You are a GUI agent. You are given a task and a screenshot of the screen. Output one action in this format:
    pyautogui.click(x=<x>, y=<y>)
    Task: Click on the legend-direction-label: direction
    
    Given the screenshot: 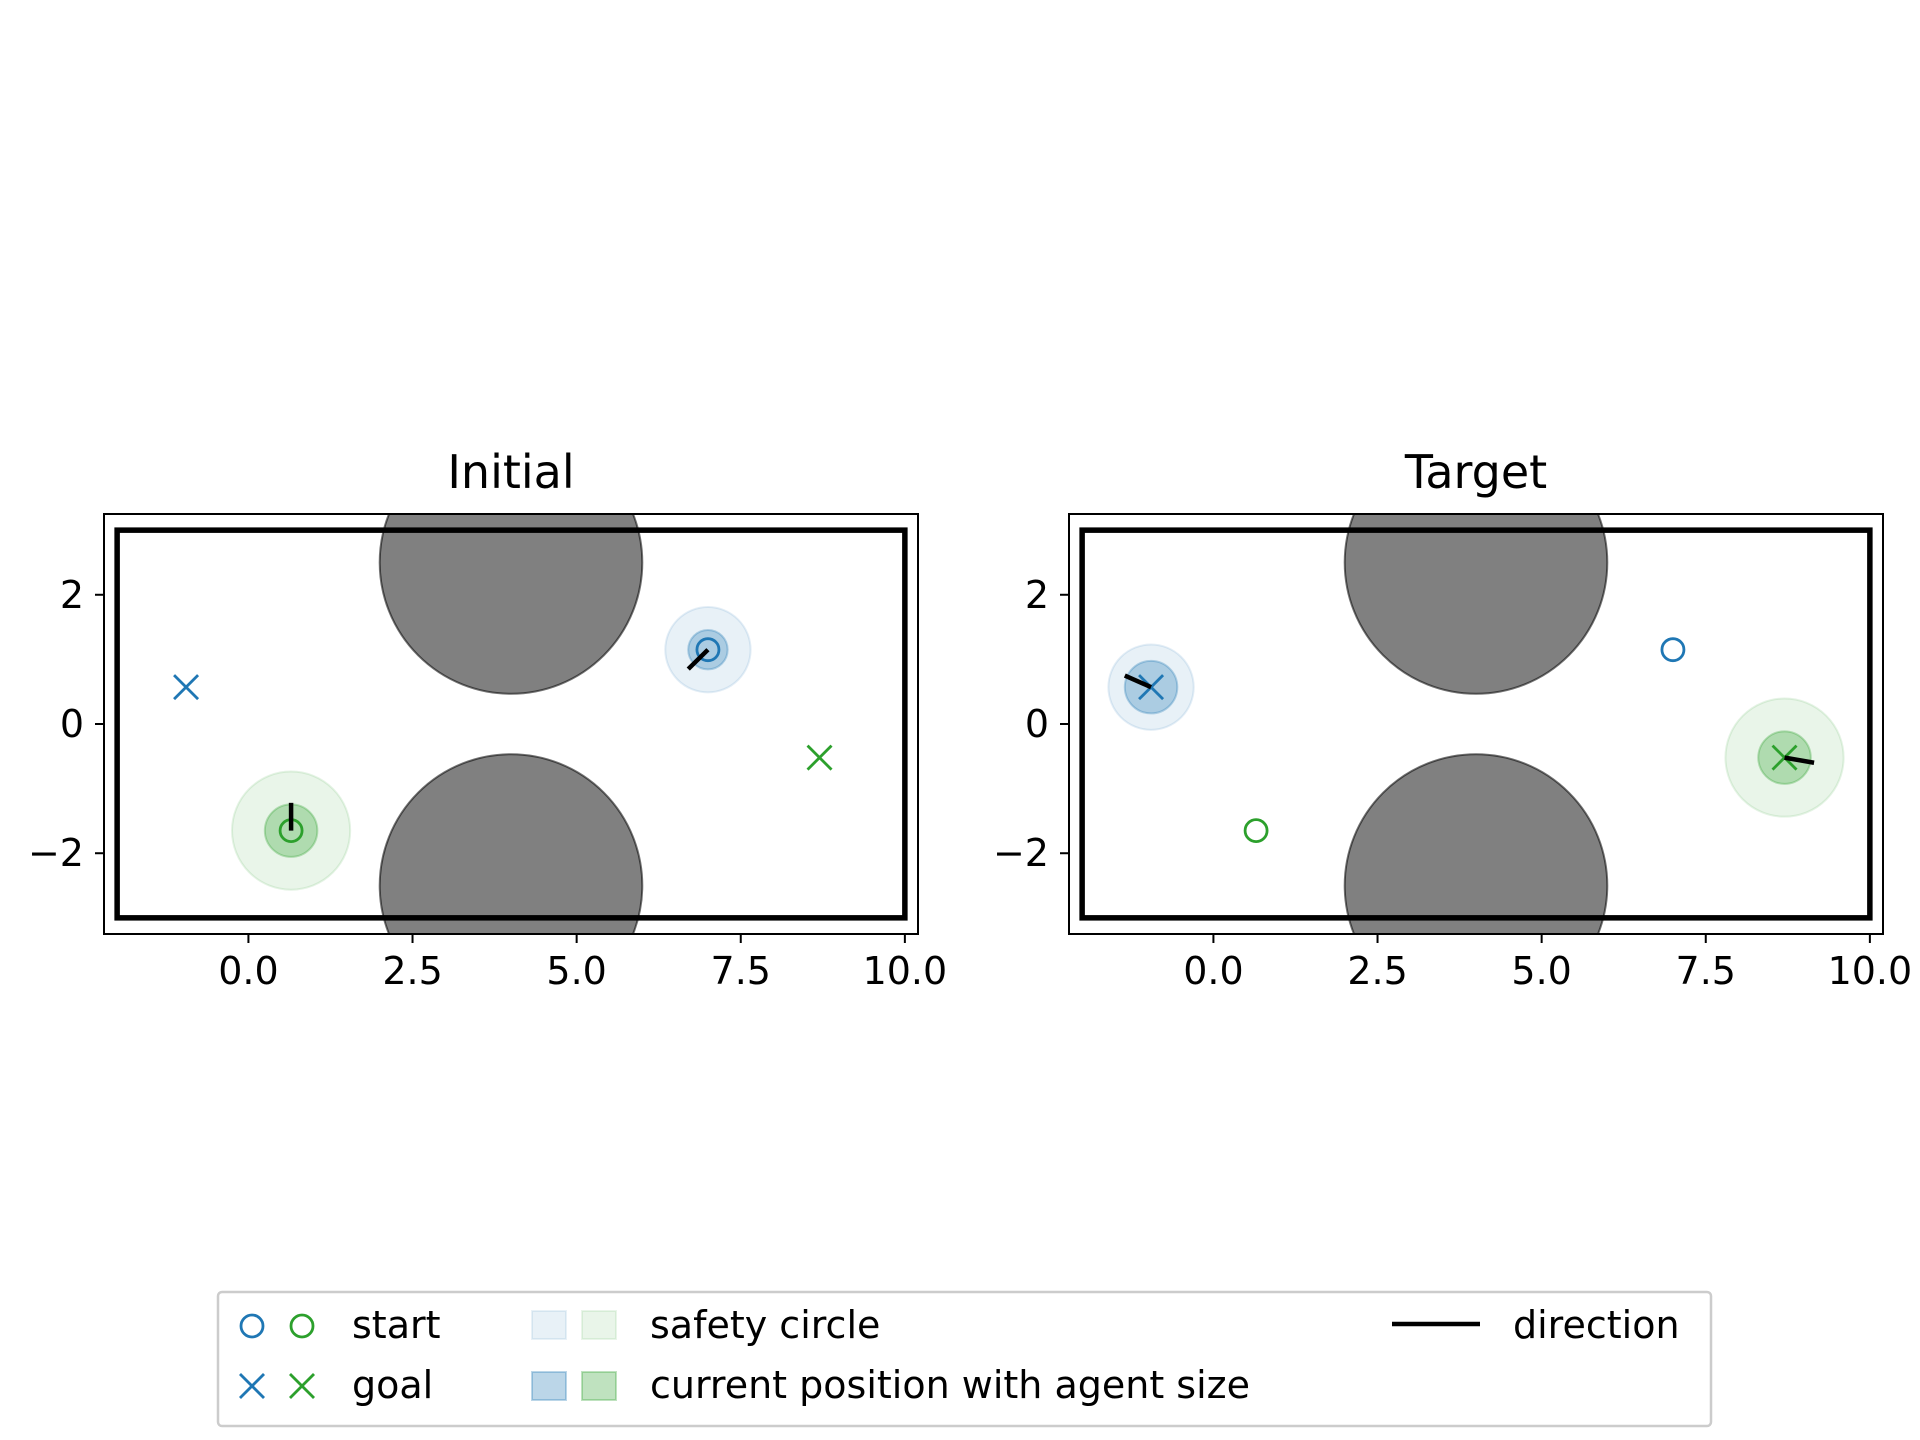 What is the action you would take?
    pyautogui.click(x=1596, y=1325)
    